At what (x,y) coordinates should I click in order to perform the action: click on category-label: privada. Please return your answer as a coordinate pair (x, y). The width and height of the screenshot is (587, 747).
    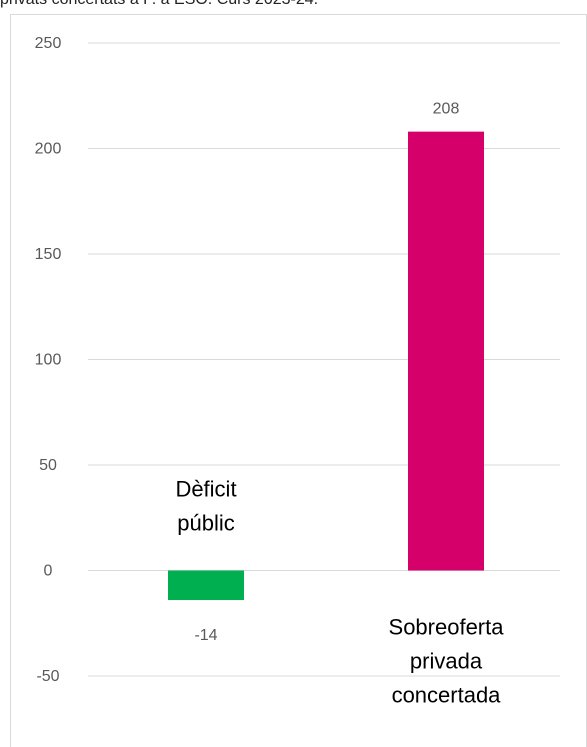
    Looking at the image, I should click on (446, 661).